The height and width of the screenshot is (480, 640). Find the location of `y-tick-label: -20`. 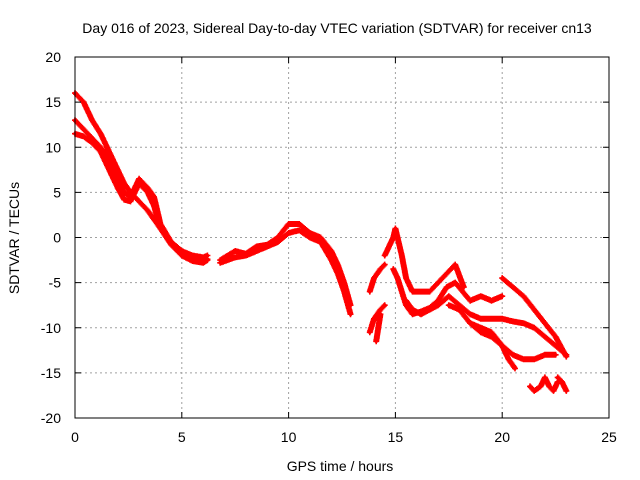

y-tick-label: -20 is located at coordinates (51, 418).